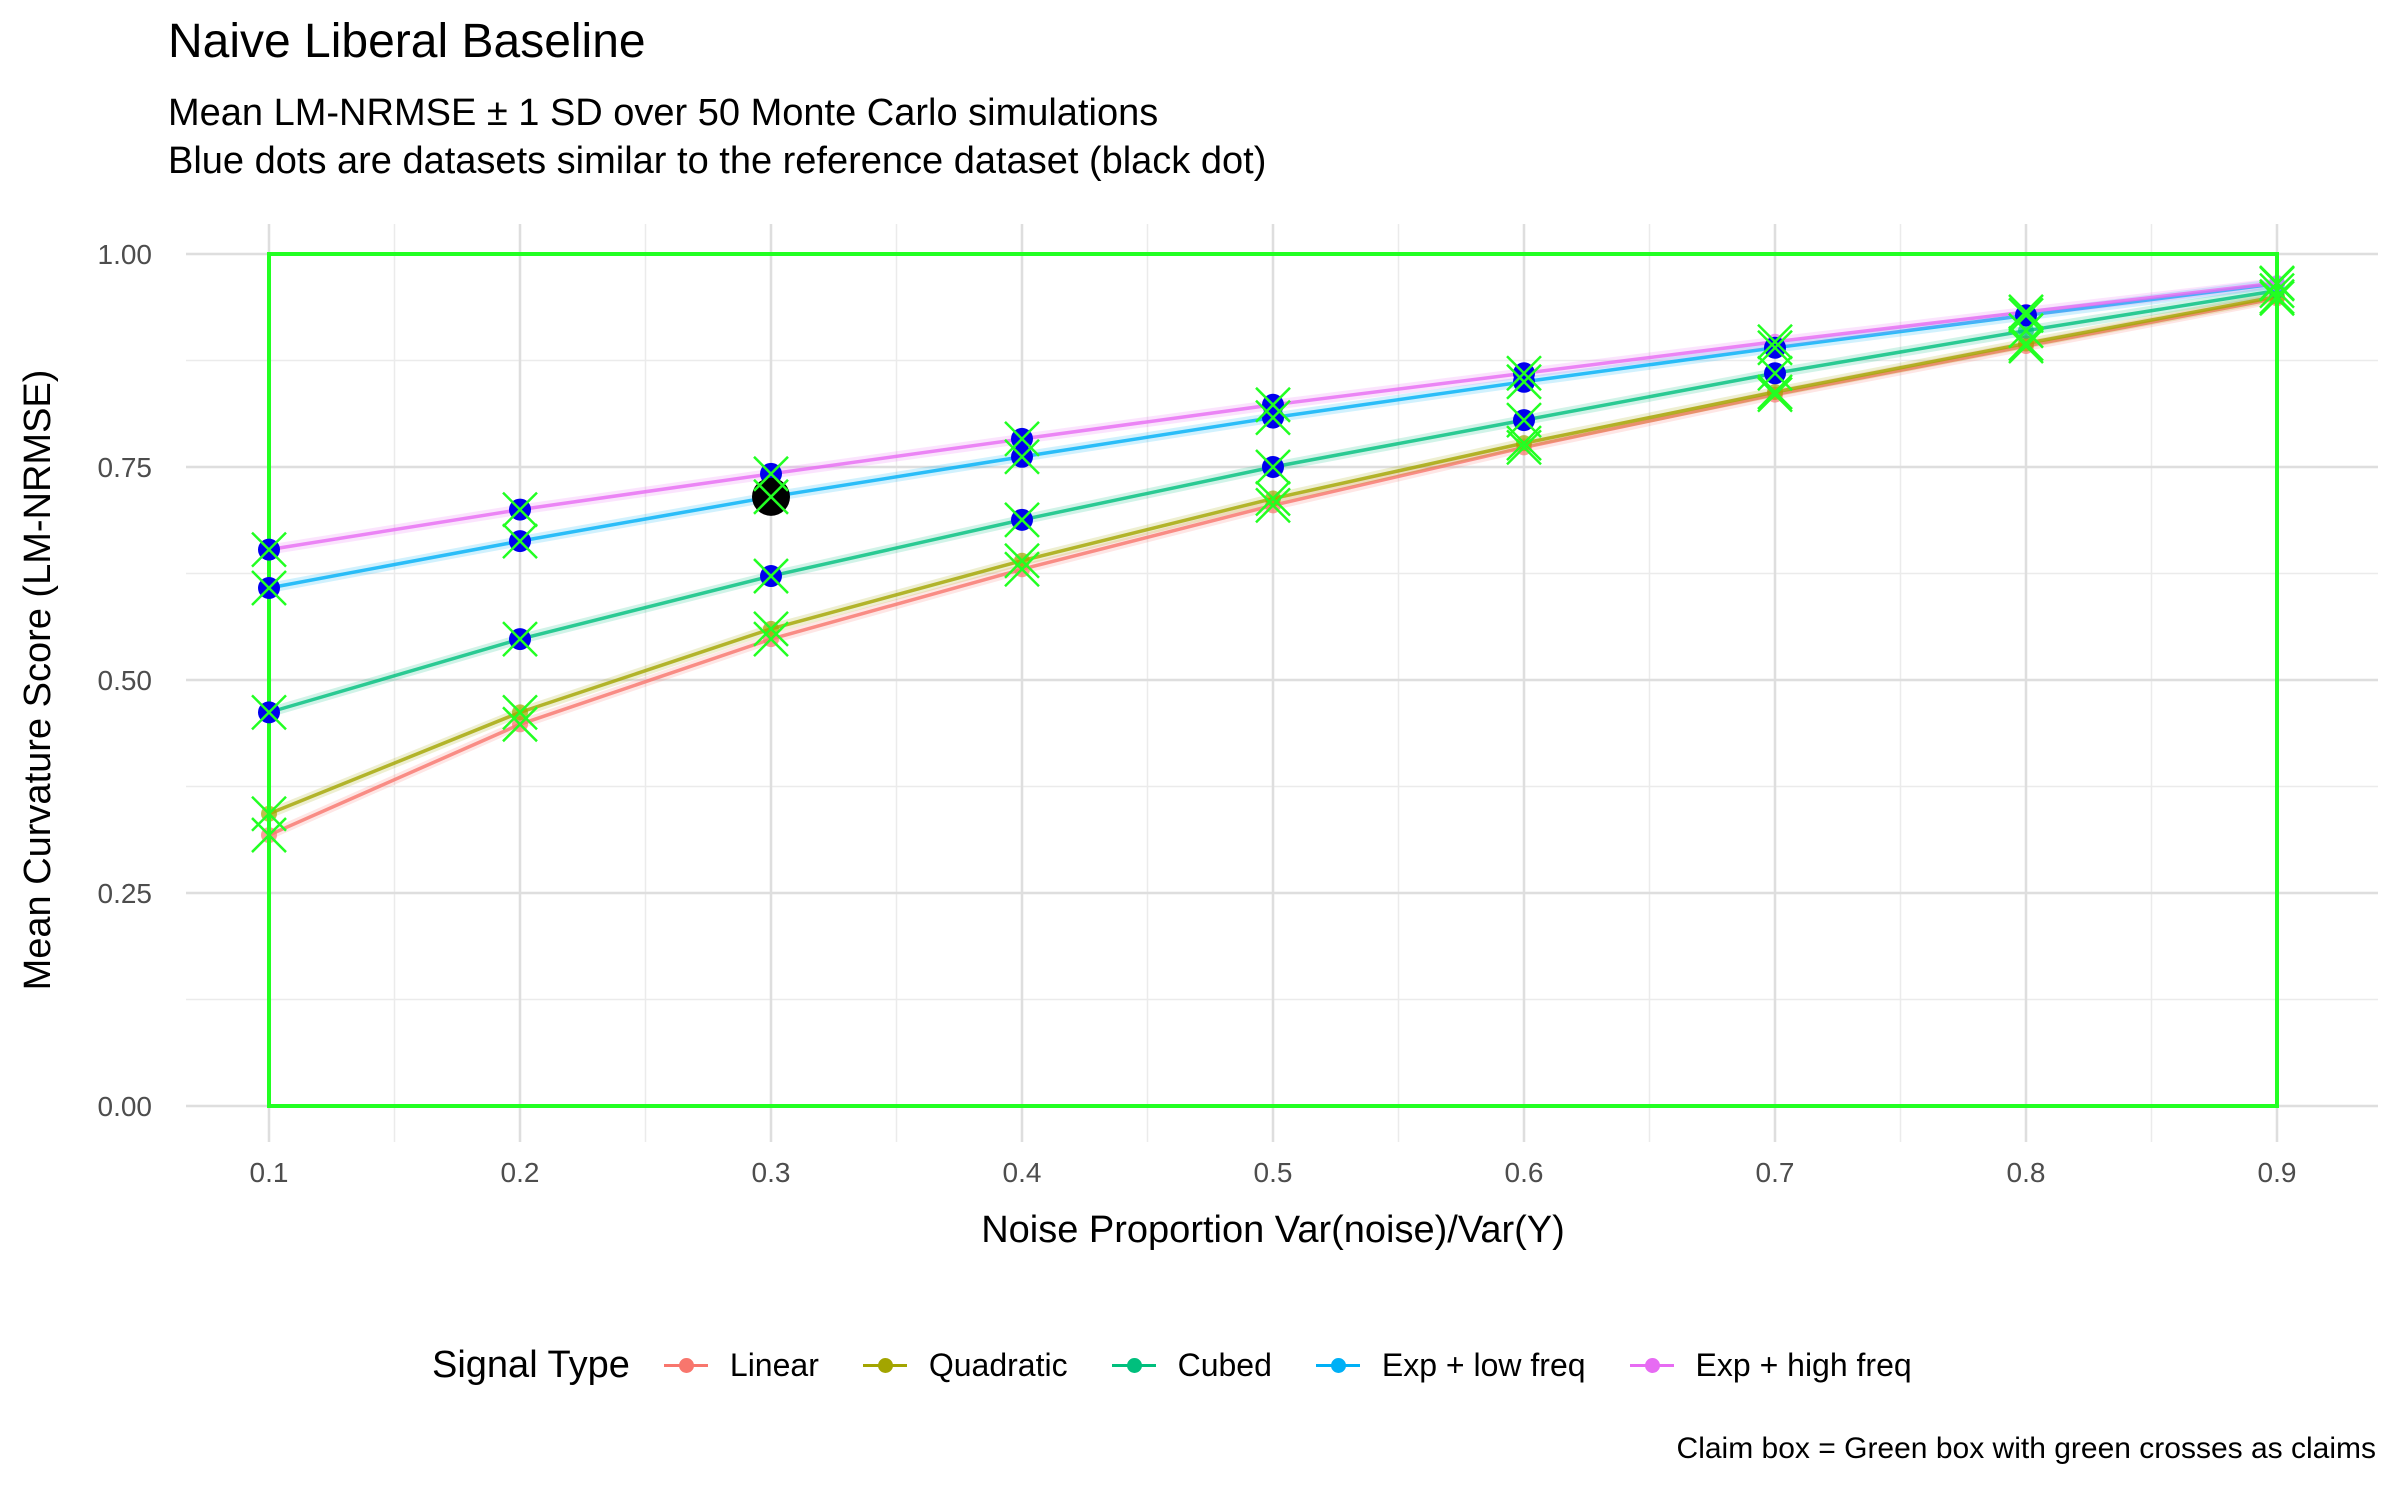 Image resolution: width=2400 pixels, height=1500 pixels. Describe the element at coordinates (1775, 1172) in the screenshot. I see `x-tick-label: 0.7` at that location.